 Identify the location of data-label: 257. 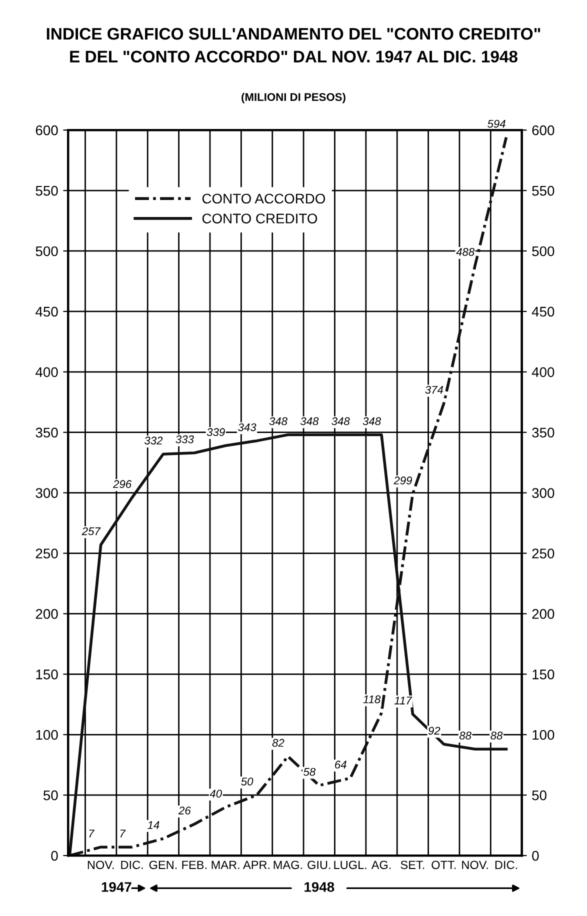
(91, 531).